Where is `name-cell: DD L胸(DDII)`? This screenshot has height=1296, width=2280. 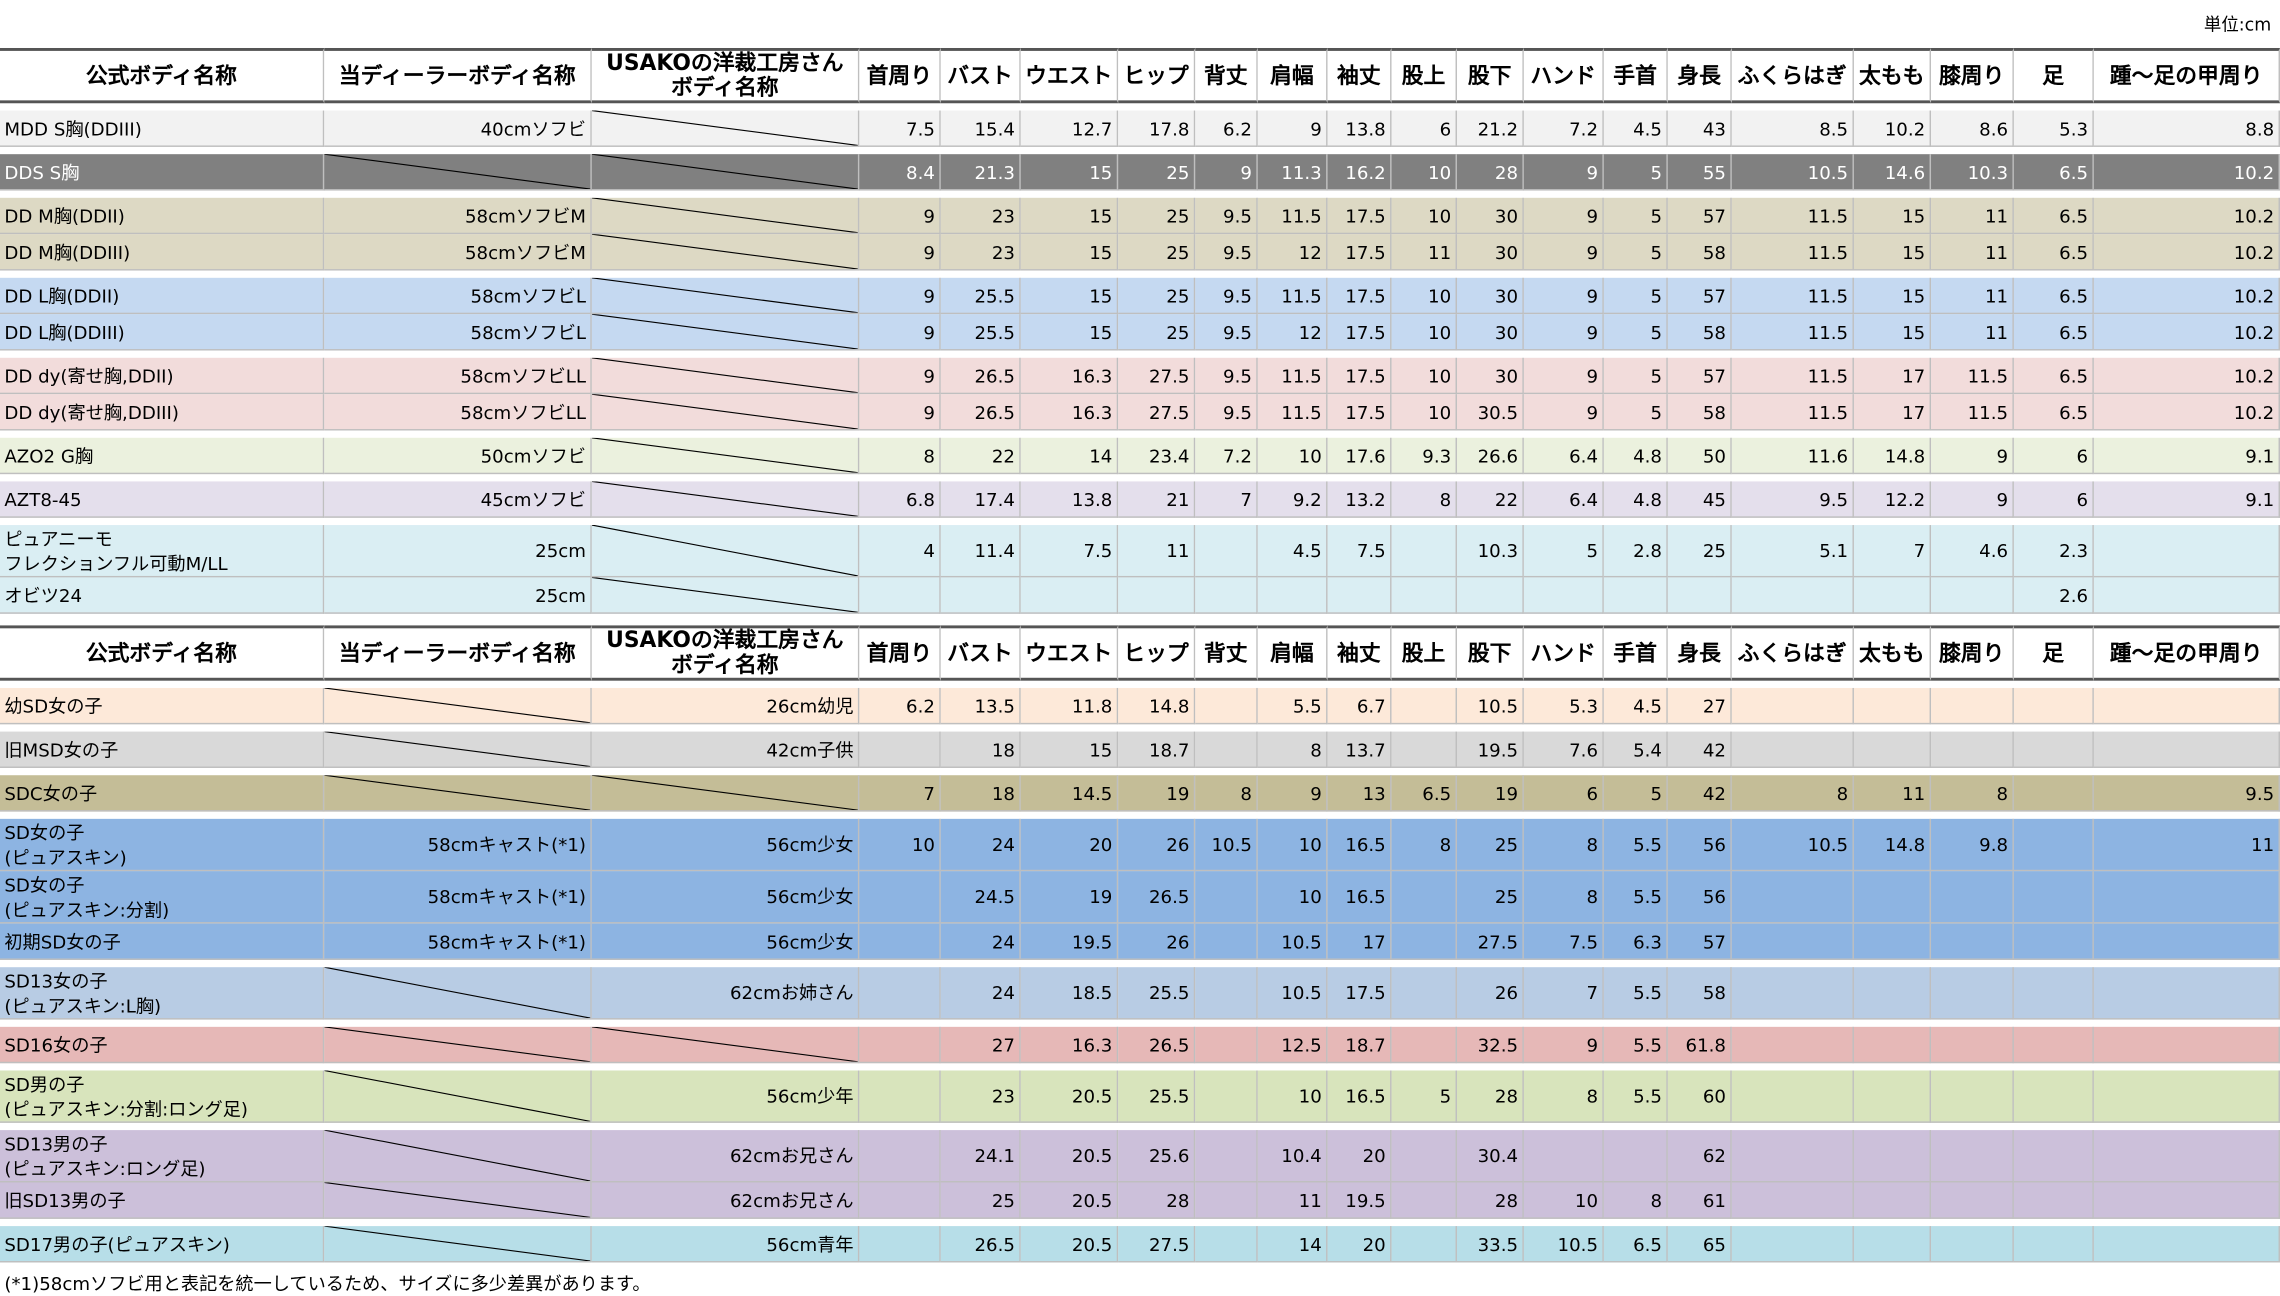 name-cell: DD L胸(DDII) is located at coordinates (162, 296).